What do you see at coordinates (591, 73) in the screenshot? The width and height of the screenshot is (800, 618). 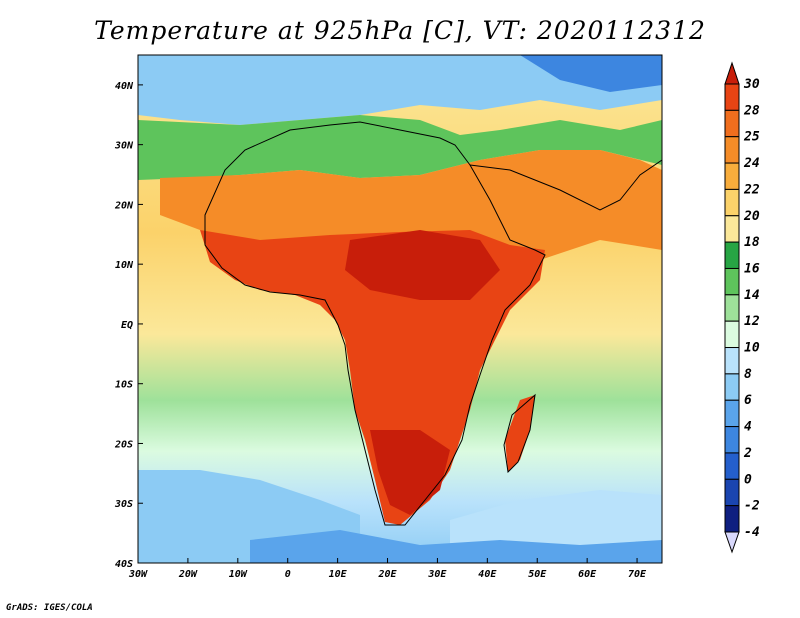 I see `coldest-north-region` at bounding box center [591, 73].